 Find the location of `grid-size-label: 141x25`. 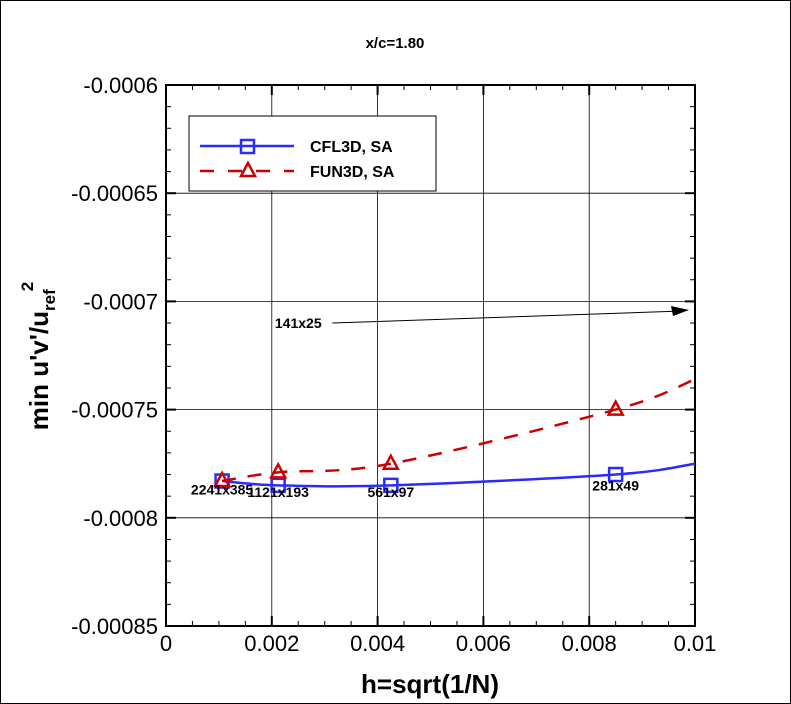

grid-size-label: 141x25 is located at coordinates (298, 323).